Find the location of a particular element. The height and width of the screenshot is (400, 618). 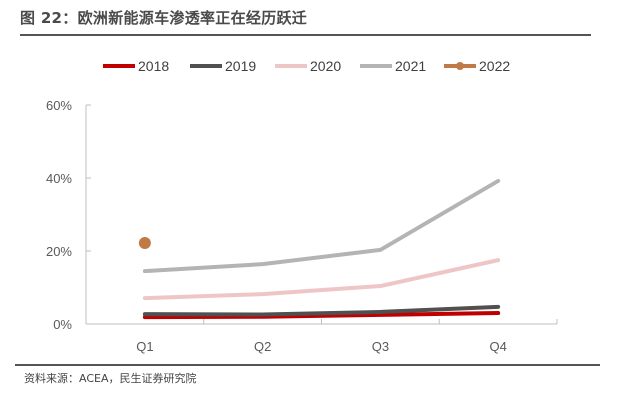

y-tick-label: 0% is located at coordinates (62, 324).